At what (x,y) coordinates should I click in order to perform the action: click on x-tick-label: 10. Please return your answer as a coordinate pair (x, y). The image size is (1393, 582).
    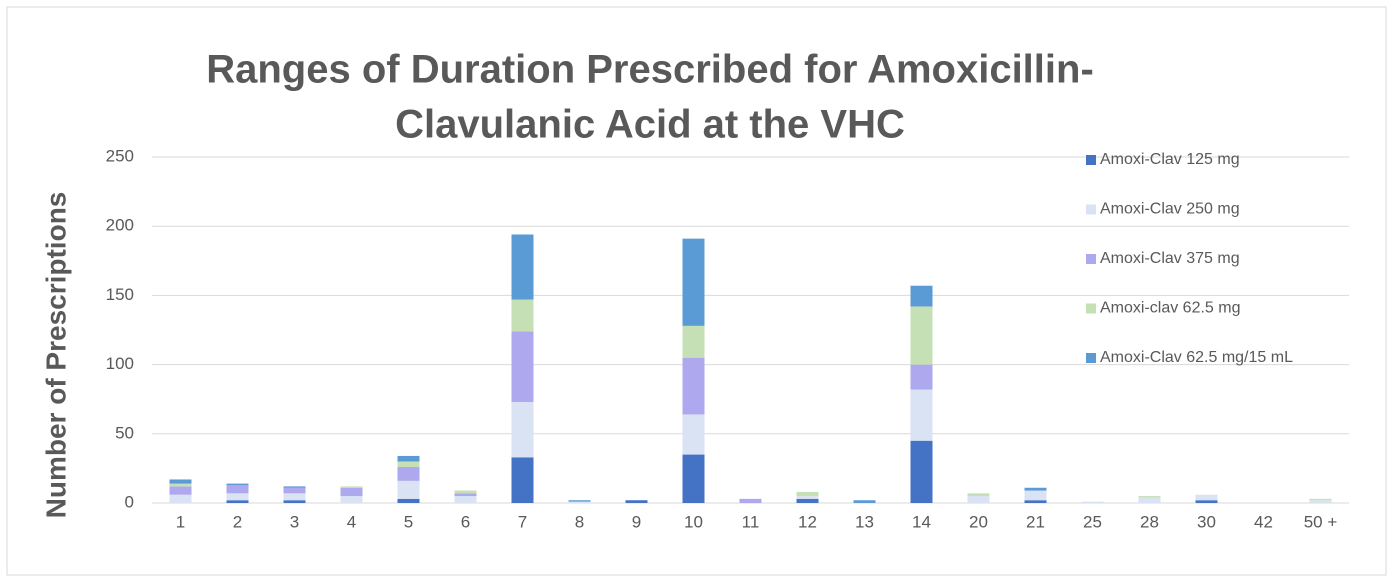
    Looking at the image, I should click on (693, 521).